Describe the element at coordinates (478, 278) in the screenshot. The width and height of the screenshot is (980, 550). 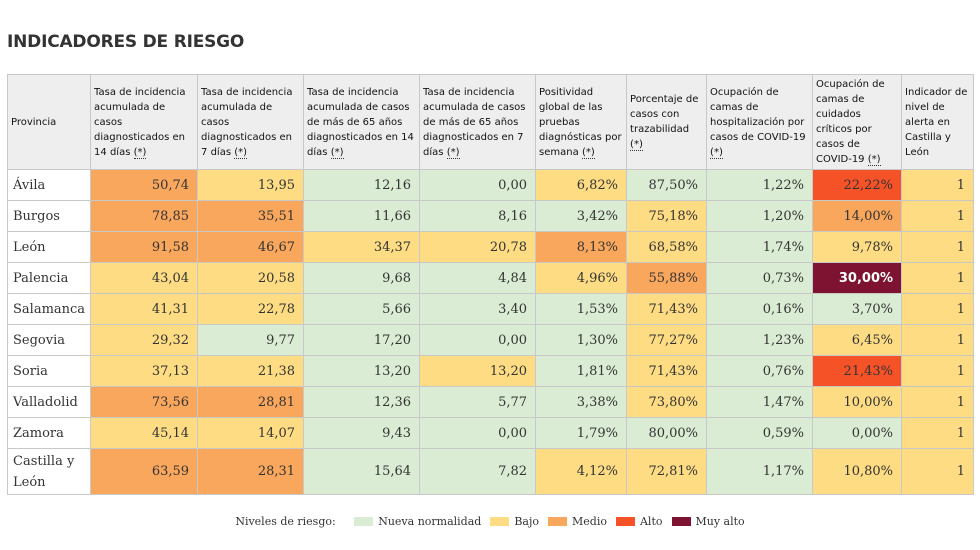
I see `indicator-cell: 4,84` at that location.